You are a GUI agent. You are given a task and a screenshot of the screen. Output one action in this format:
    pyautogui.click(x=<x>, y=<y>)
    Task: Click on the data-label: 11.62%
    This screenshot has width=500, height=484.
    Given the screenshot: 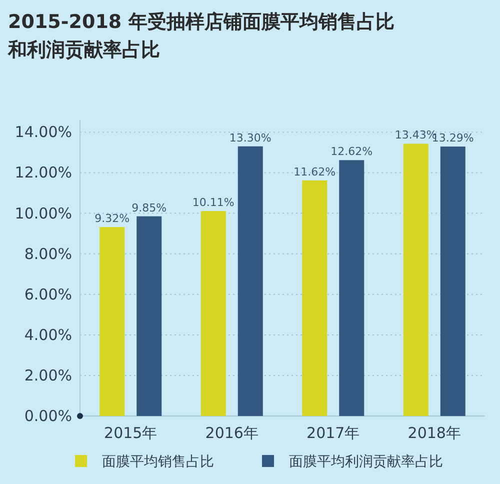 What is the action you would take?
    pyautogui.click(x=315, y=171)
    